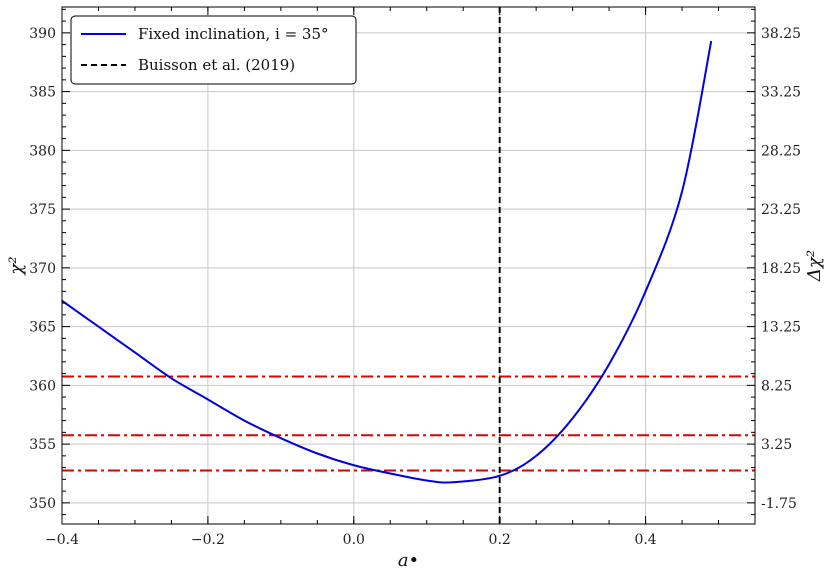 This screenshot has height=575, width=831. Describe the element at coordinates (500, 540) in the screenshot. I see `x-tick-label: 0.2` at that location.